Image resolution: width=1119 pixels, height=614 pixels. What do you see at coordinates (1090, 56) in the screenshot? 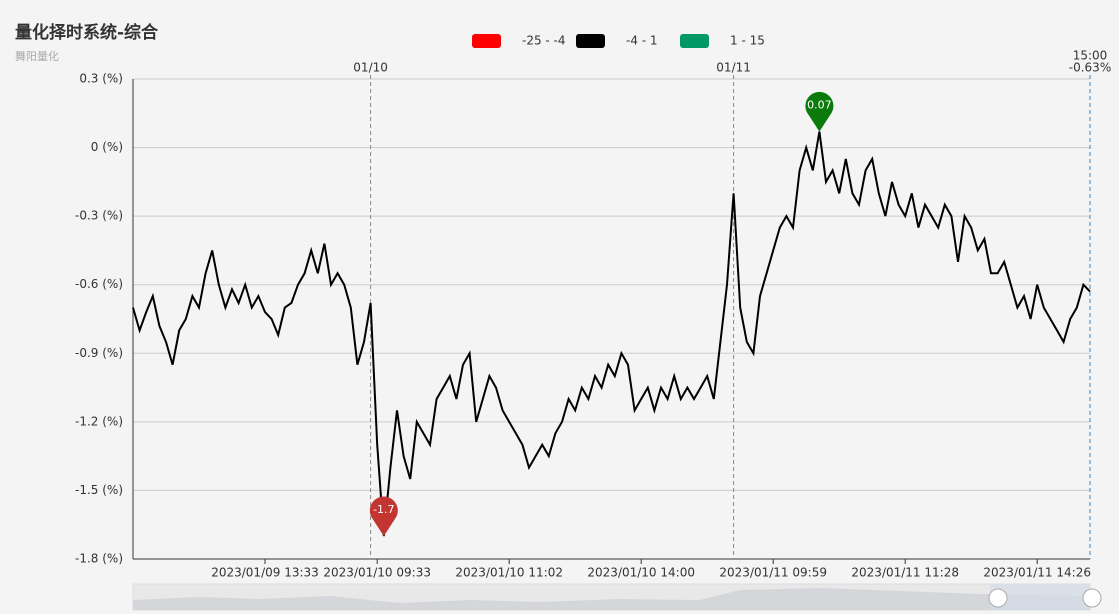
I see `end-time: 15:00` at bounding box center [1090, 56].